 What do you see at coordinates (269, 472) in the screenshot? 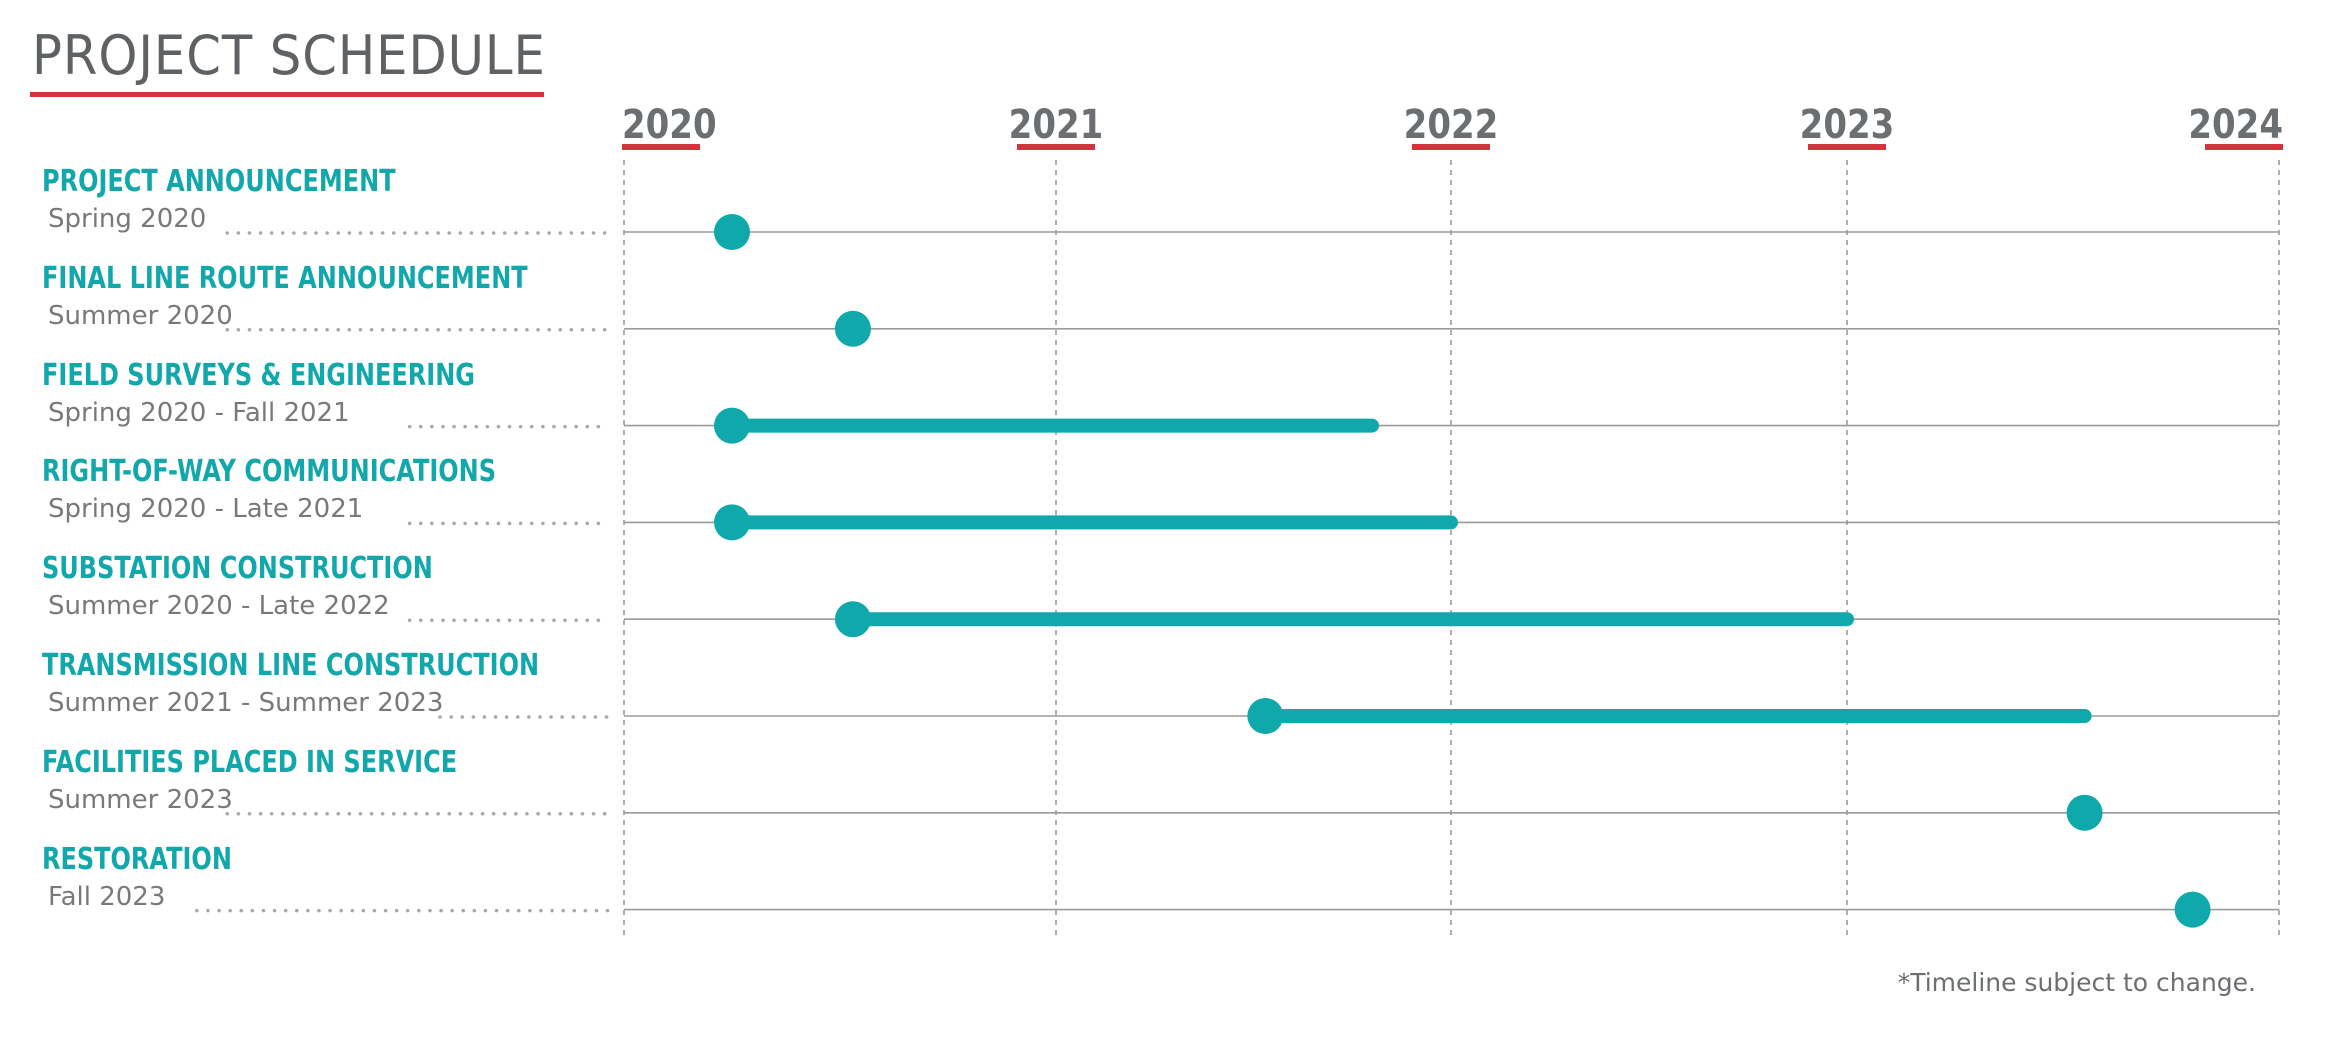
I see `task-name: RIGHT-OF-WAY COMMUNICATIONS` at bounding box center [269, 472].